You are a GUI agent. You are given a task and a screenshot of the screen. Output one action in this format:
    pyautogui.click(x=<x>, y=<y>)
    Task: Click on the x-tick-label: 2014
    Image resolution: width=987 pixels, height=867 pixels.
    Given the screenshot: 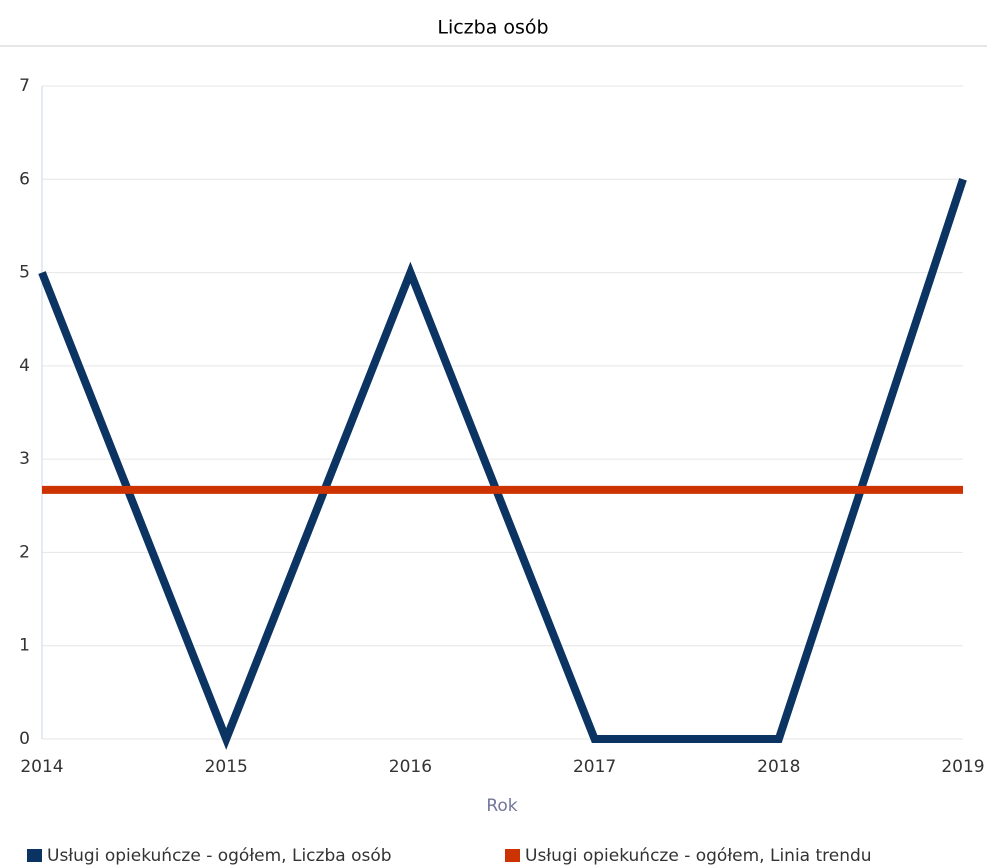 What is the action you would take?
    pyautogui.click(x=41, y=767)
    